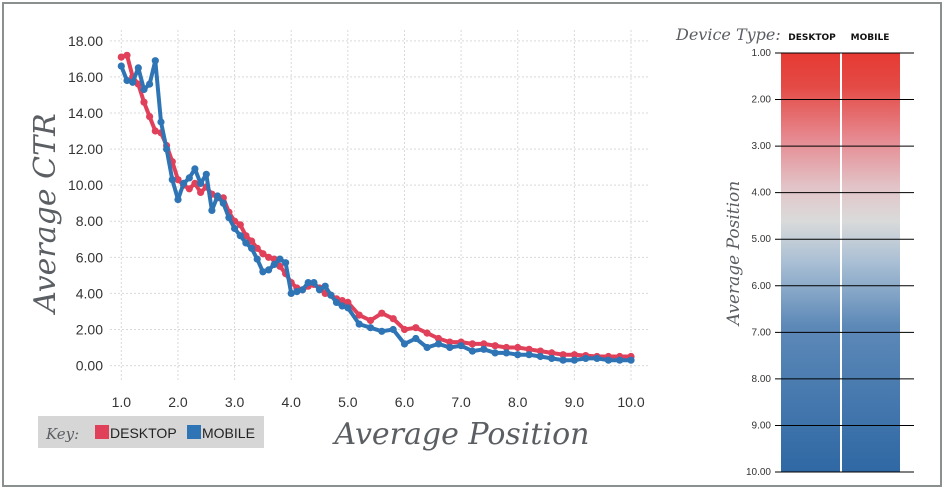 The height and width of the screenshot is (493, 948). I want to click on heatmap-tick-label: 7.00, so click(762, 332).